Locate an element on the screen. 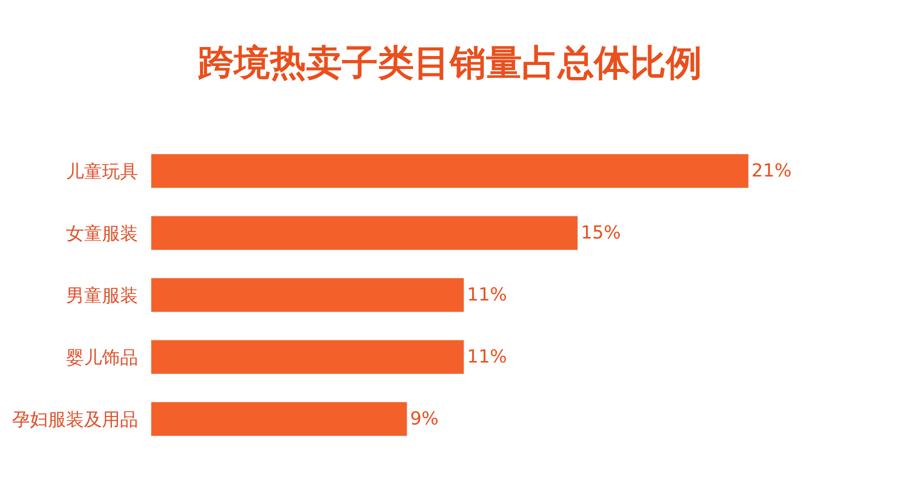 This screenshot has height=500, width=900. y-tick-label: 男童服装 is located at coordinates (102, 295).